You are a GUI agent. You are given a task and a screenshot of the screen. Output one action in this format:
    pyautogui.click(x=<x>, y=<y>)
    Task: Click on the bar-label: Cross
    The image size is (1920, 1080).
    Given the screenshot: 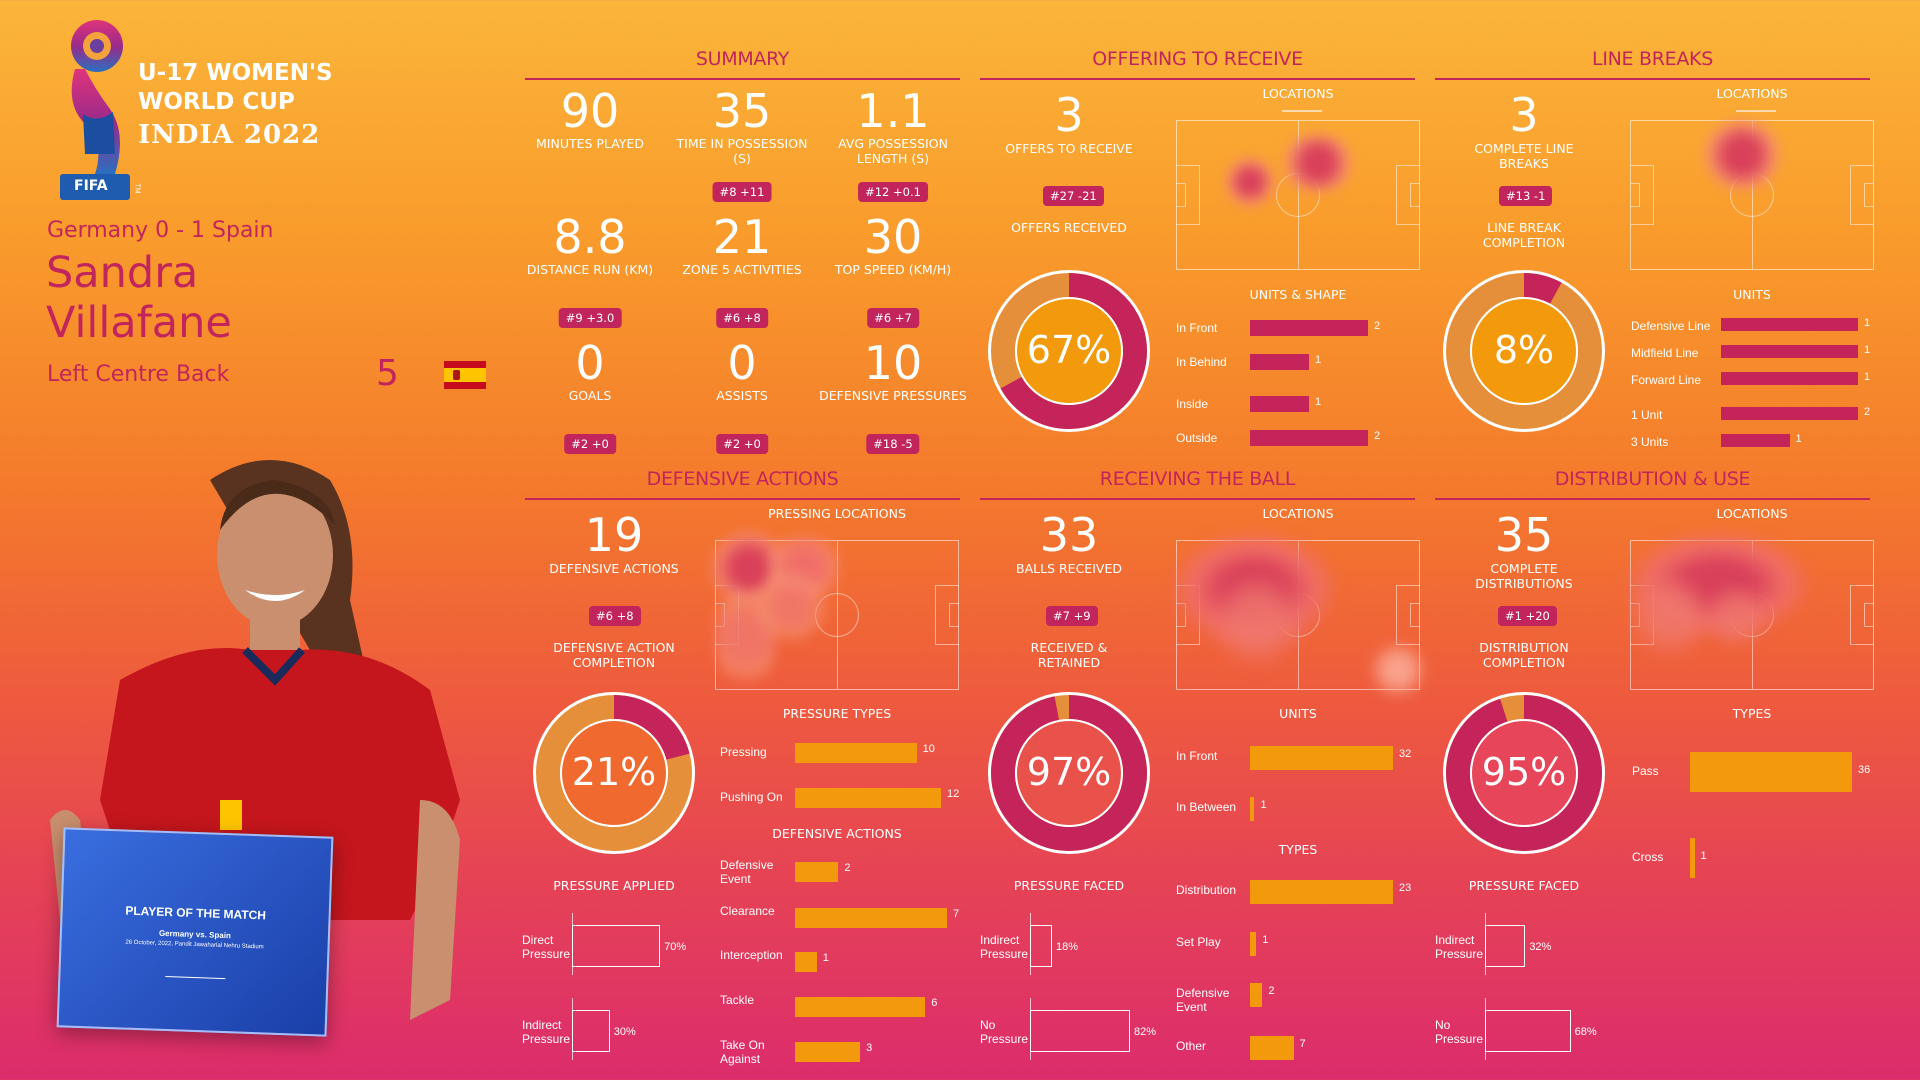 What is the action you would take?
    pyautogui.click(x=1648, y=857)
    